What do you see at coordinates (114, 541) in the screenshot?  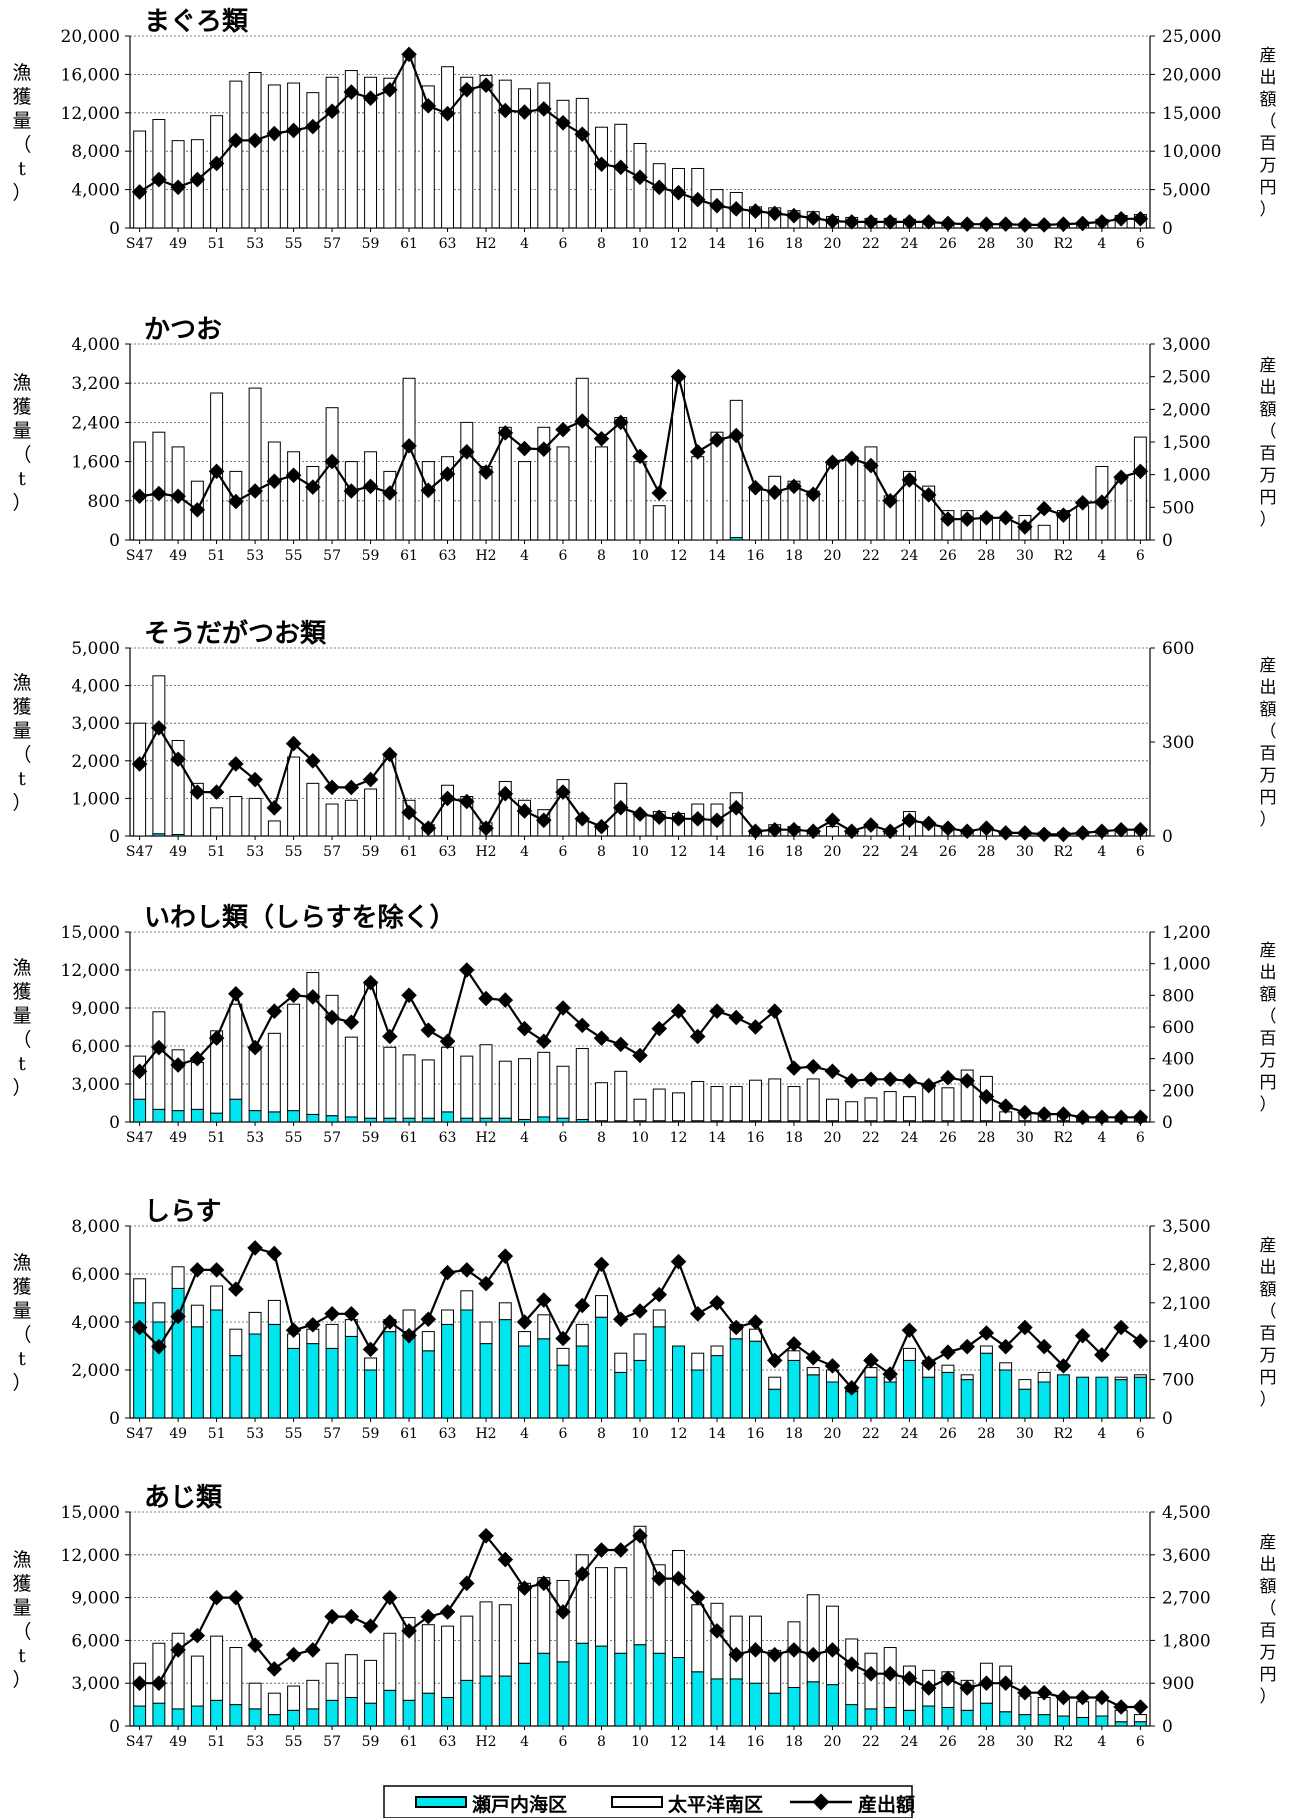 I see `left-tick-label: 0` at bounding box center [114, 541].